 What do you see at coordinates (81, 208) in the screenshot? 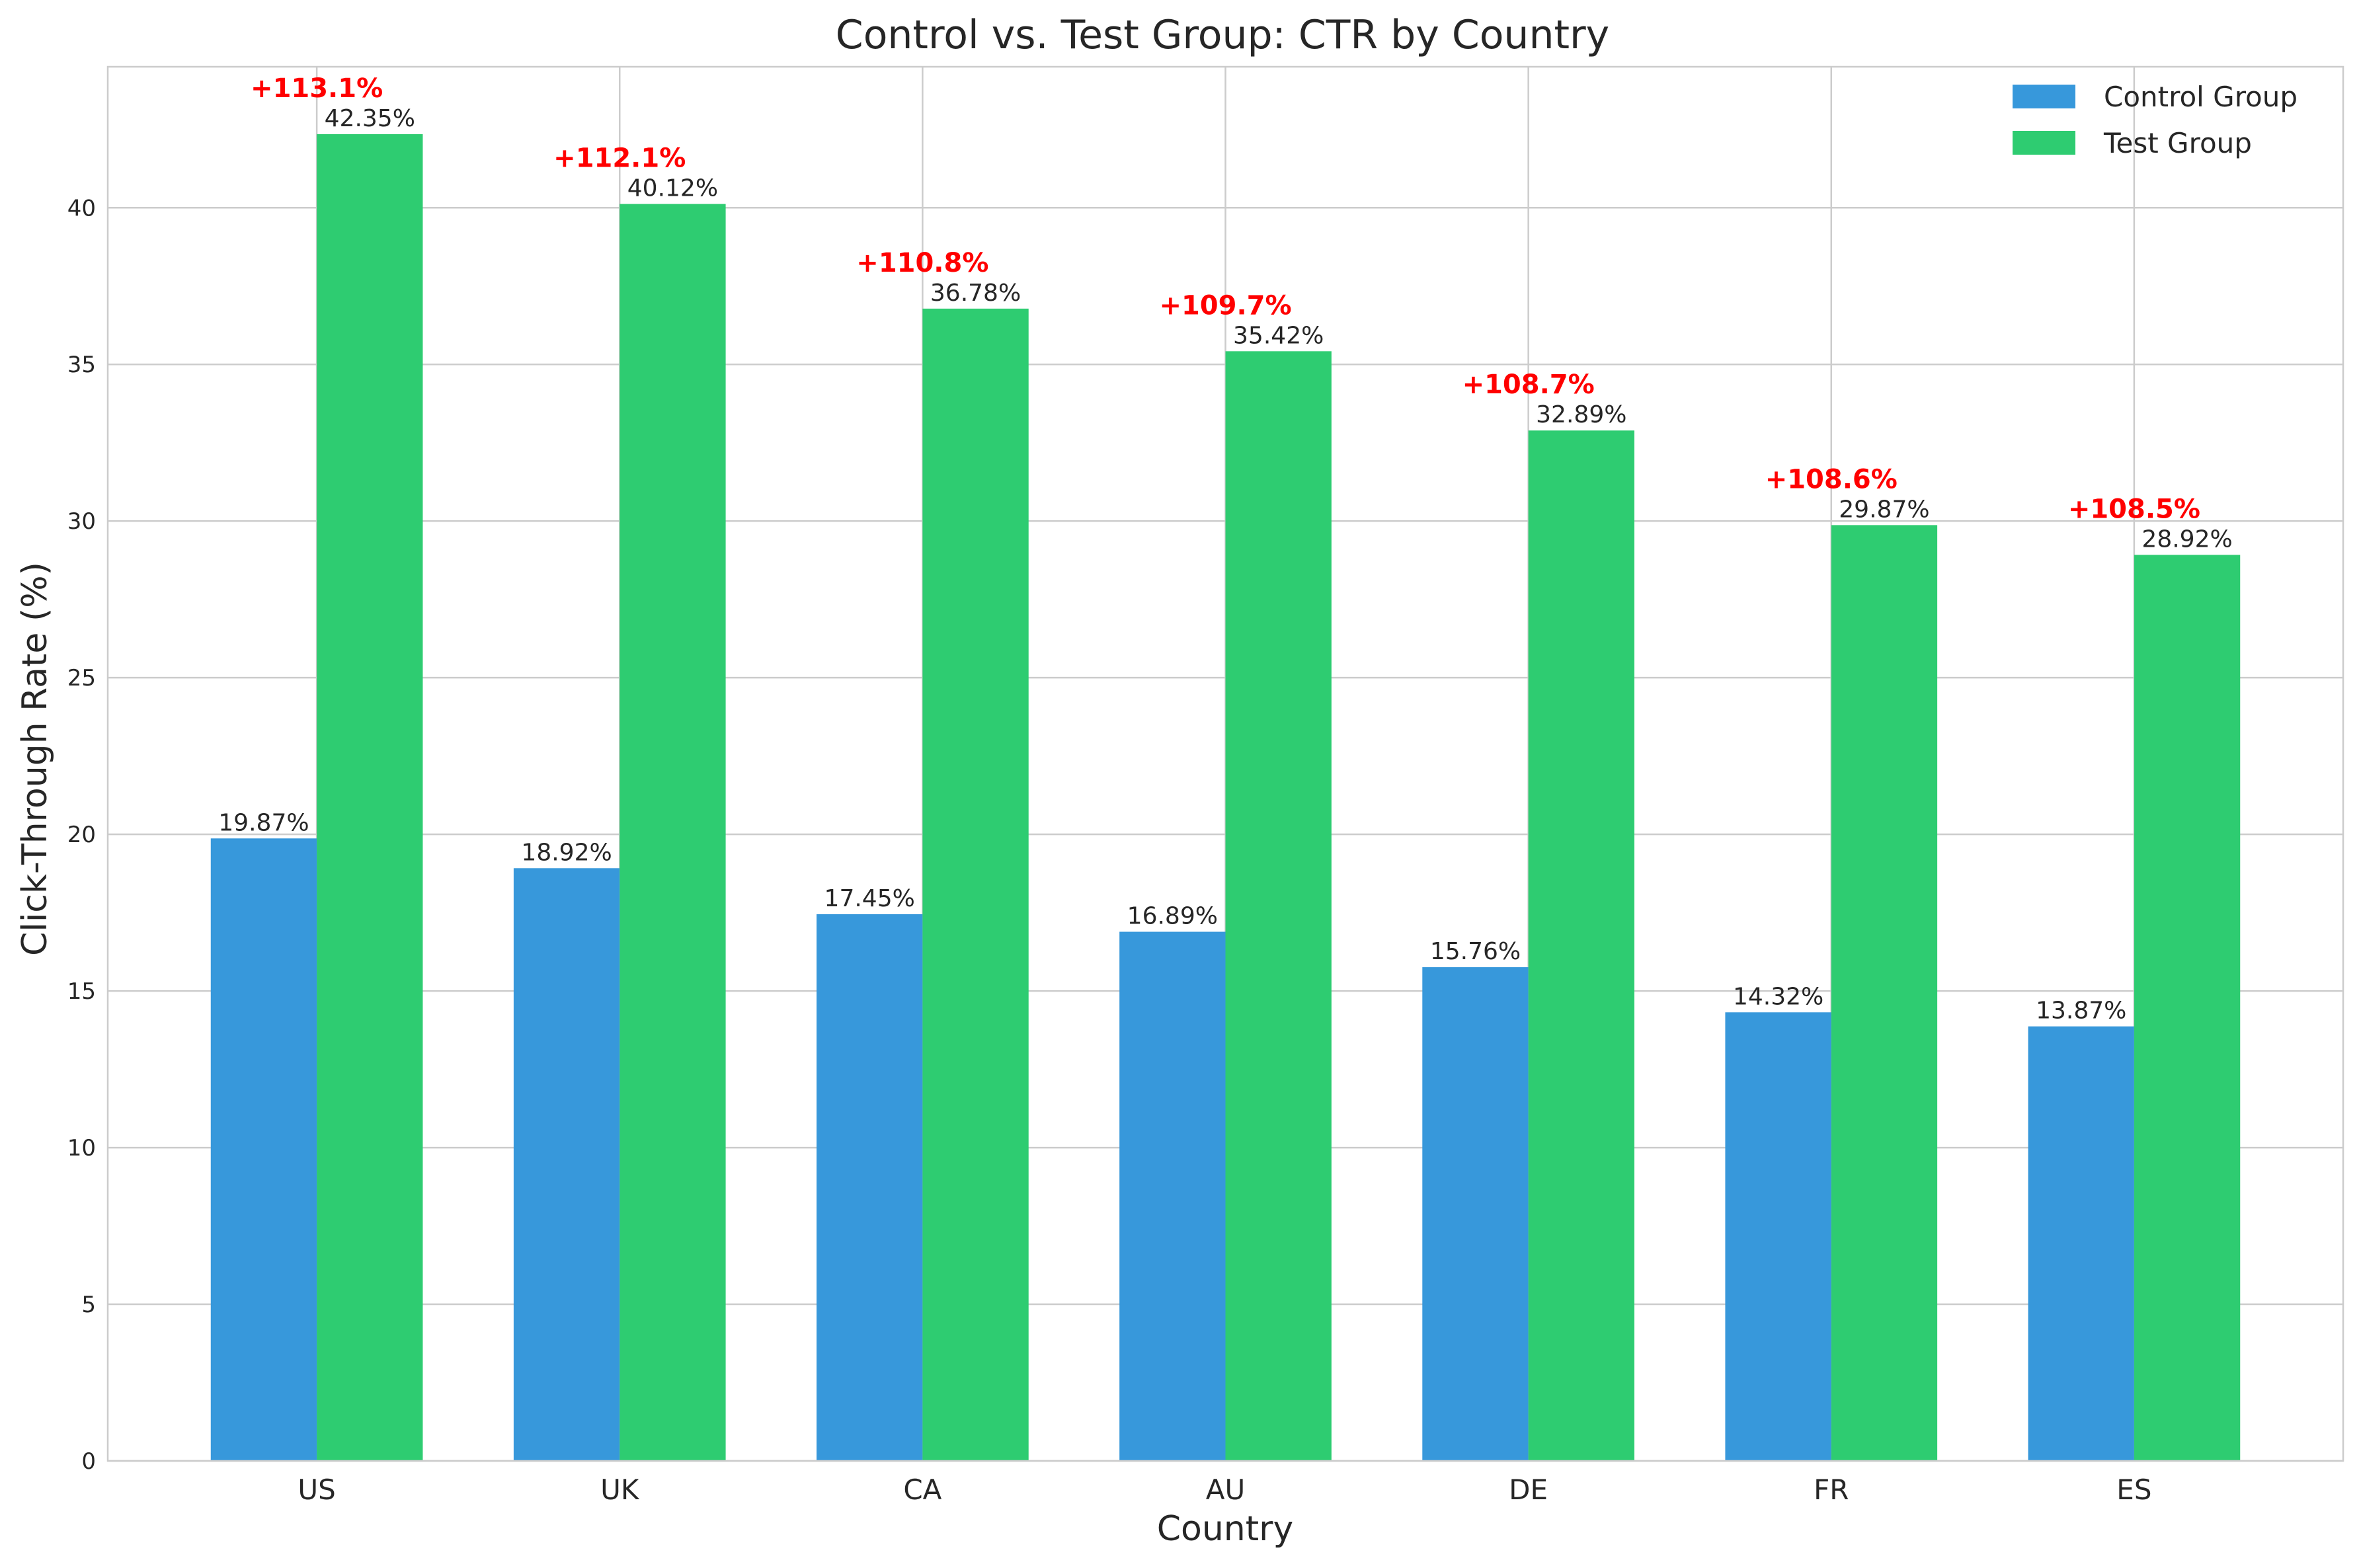
I see `y-tick-label: 40` at bounding box center [81, 208].